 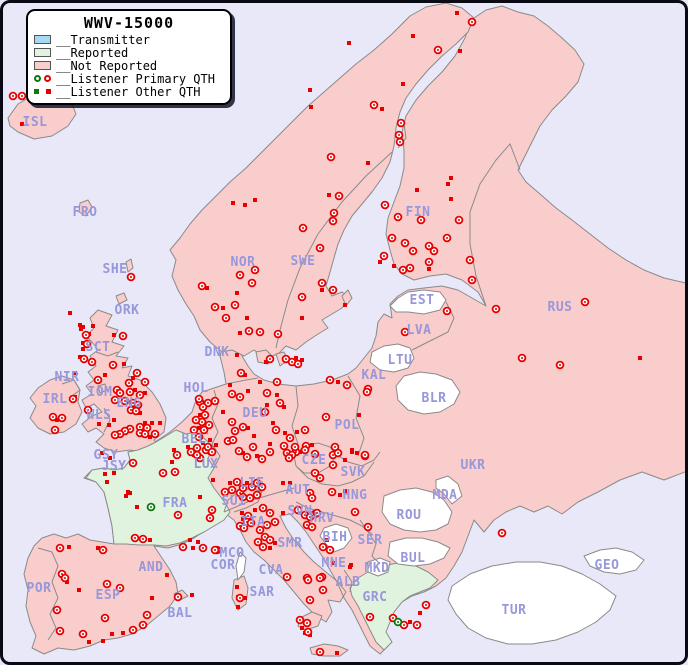 I want to click on country-label-LIE: LIE, so click(x=252, y=483).